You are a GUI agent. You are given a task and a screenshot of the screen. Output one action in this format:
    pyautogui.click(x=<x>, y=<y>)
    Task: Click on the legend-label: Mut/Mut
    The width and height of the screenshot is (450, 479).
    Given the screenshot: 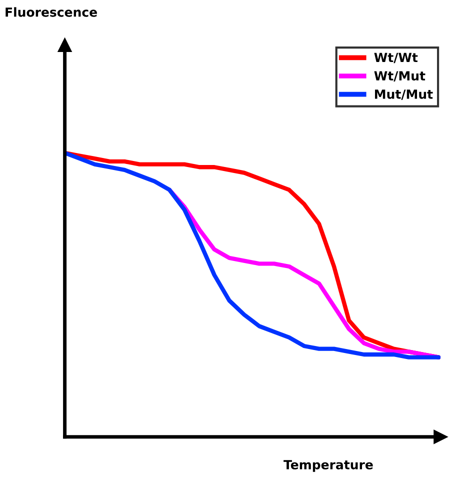 What is the action you would take?
    pyautogui.click(x=404, y=95)
    